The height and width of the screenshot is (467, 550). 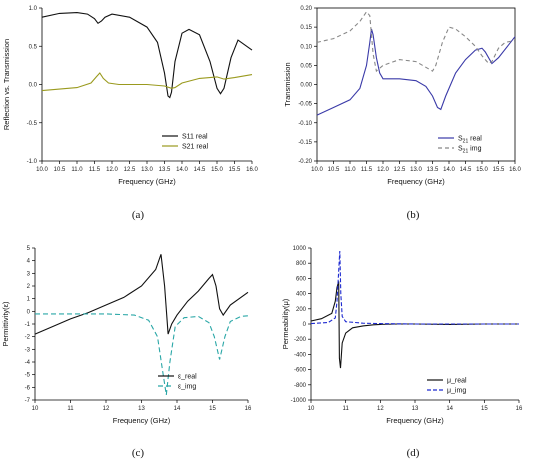 I want to click on y-tick-label: -1.0, so click(x=32, y=162).